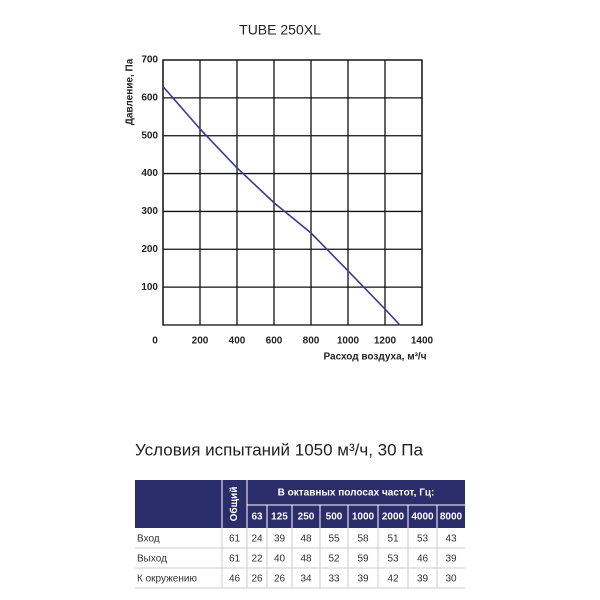 The width and height of the screenshot is (600, 600). What do you see at coordinates (334, 517) in the screenshot?
I see `frequency-header: 500` at bounding box center [334, 517].